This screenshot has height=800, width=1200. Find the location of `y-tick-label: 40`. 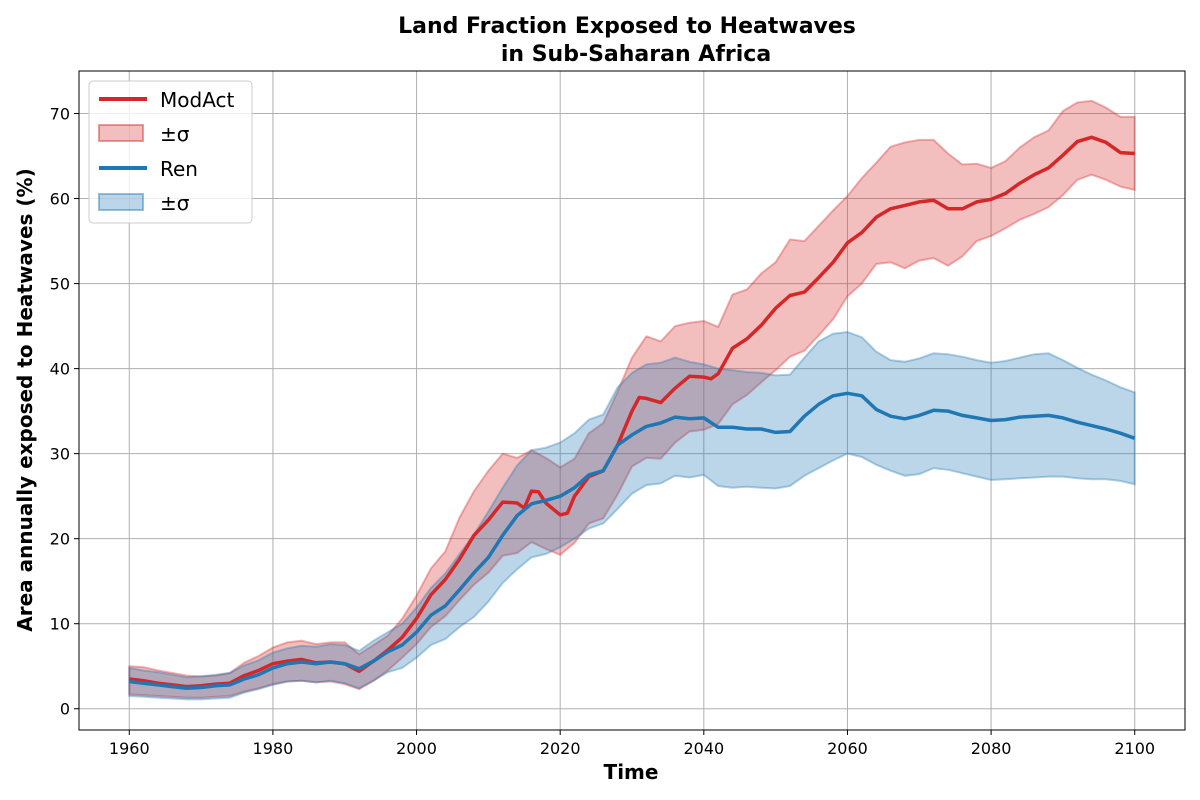

y-tick-label: 40 is located at coordinates (60, 369).